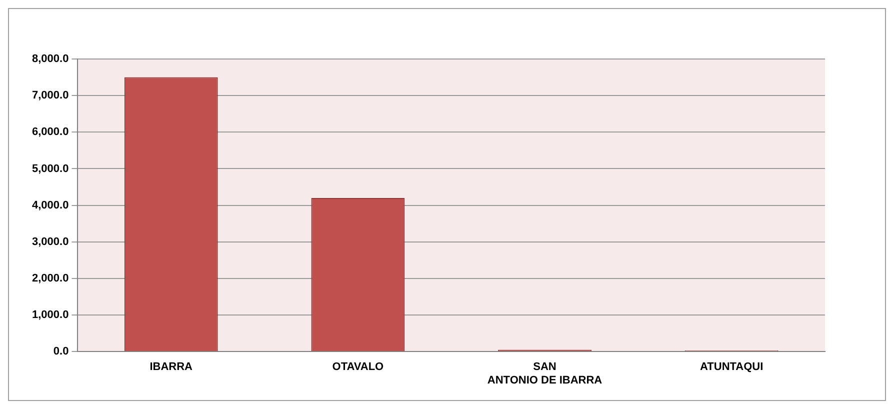 The image size is (896, 409). What do you see at coordinates (50, 278) in the screenshot?
I see `y-tick-label: 2,000.0` at bounding box center [50, 278].